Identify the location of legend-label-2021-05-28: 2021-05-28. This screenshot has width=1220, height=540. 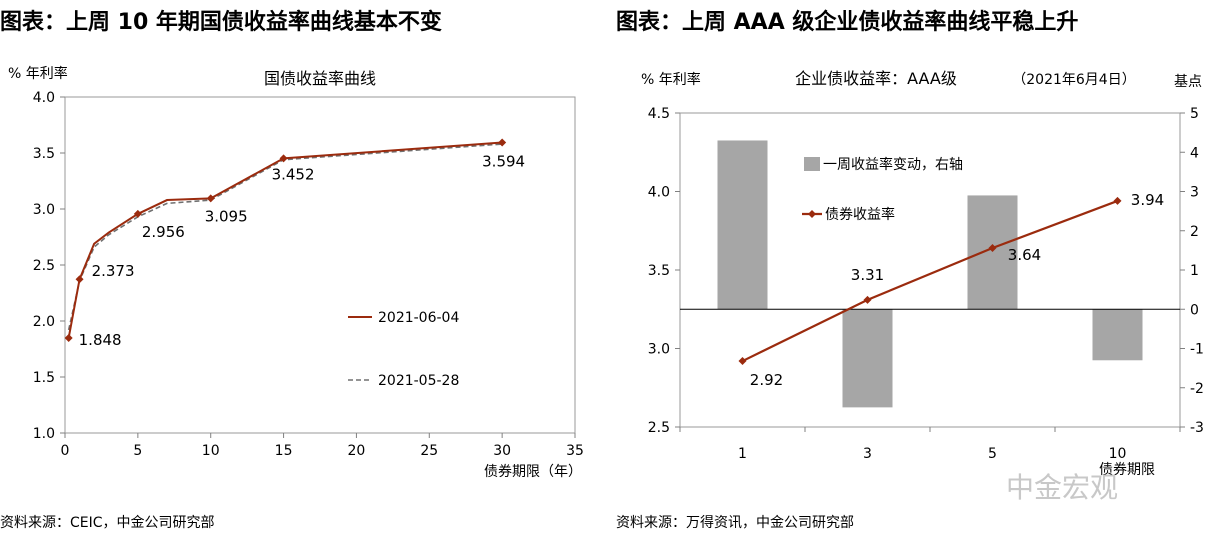
(418, 381).